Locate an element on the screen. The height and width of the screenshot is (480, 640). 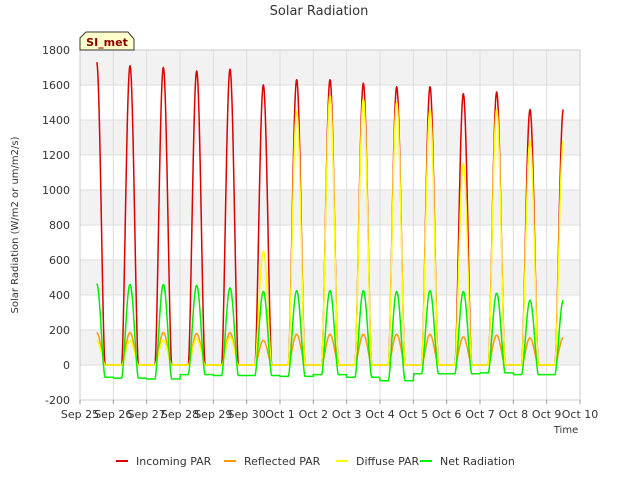
x-tick-label: Sep 28 is located at coordinates (180, 414).